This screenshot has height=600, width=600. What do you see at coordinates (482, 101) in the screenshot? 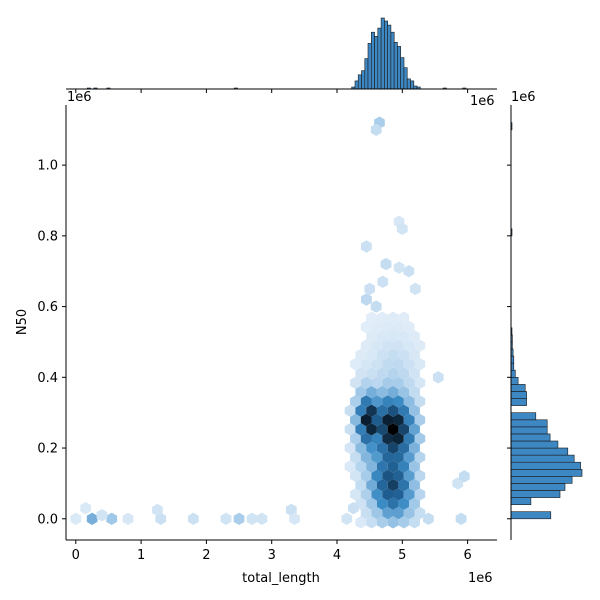
I see `top-marginal-offset-label: 1e6` at bounding box center [482, 101].